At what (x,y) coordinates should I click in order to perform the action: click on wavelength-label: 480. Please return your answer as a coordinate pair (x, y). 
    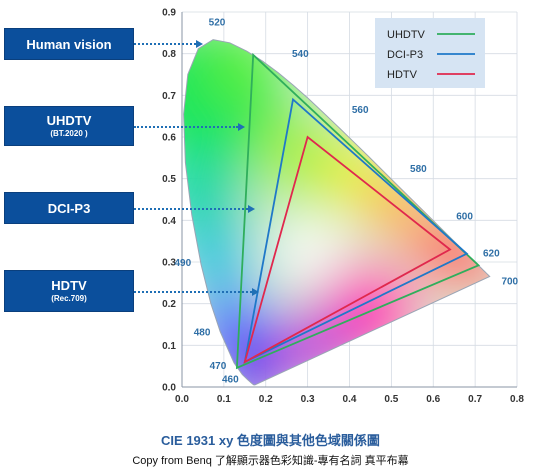
    Looking at the image, I should click on (202, 333).